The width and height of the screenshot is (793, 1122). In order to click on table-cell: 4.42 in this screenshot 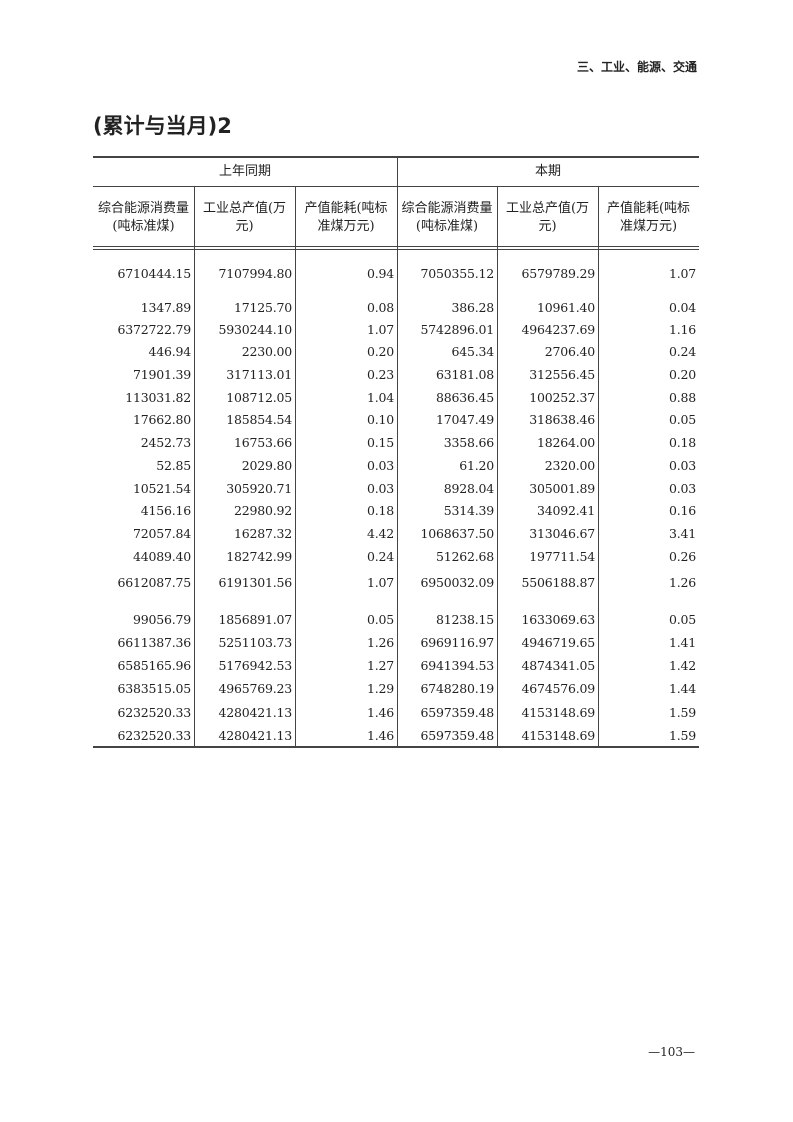, I will do `click(380, 533)`.